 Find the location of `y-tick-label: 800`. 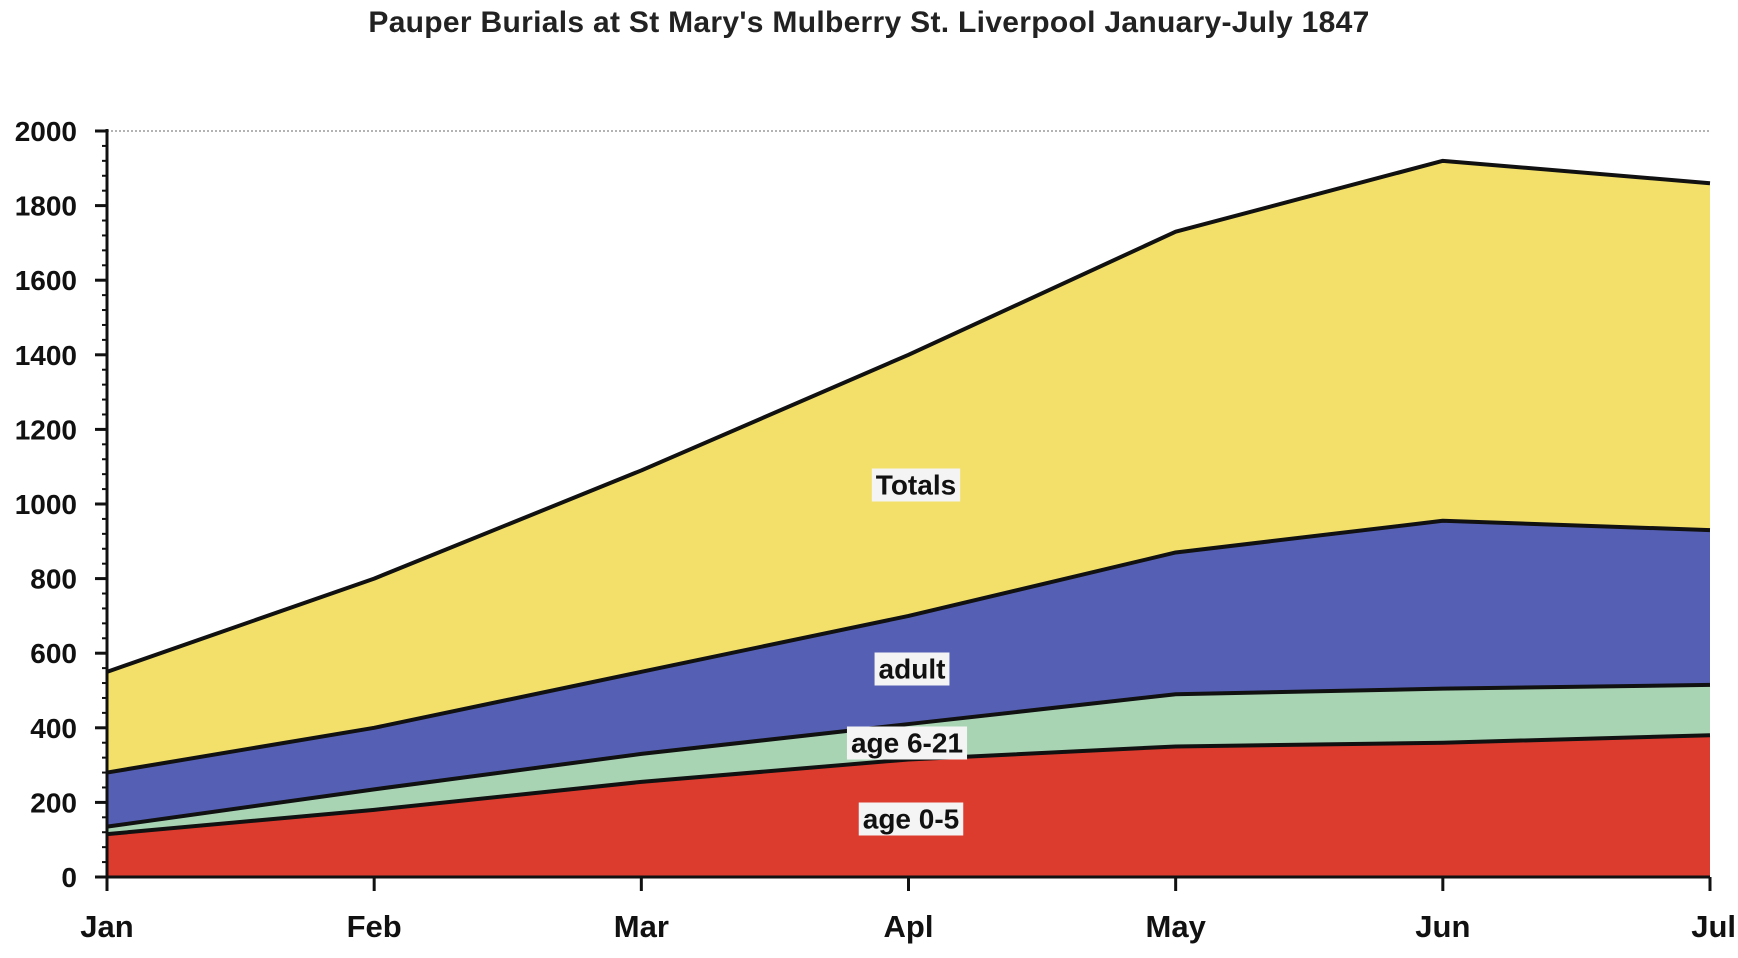

y-tick-label: 800 is located at coordinates (53, 579).